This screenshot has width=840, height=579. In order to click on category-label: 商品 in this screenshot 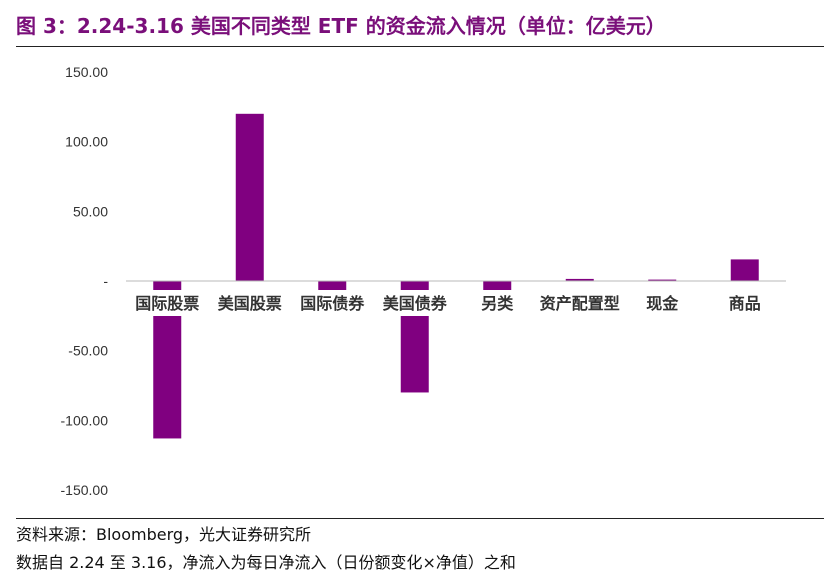, I will do `click(745, 303)`.